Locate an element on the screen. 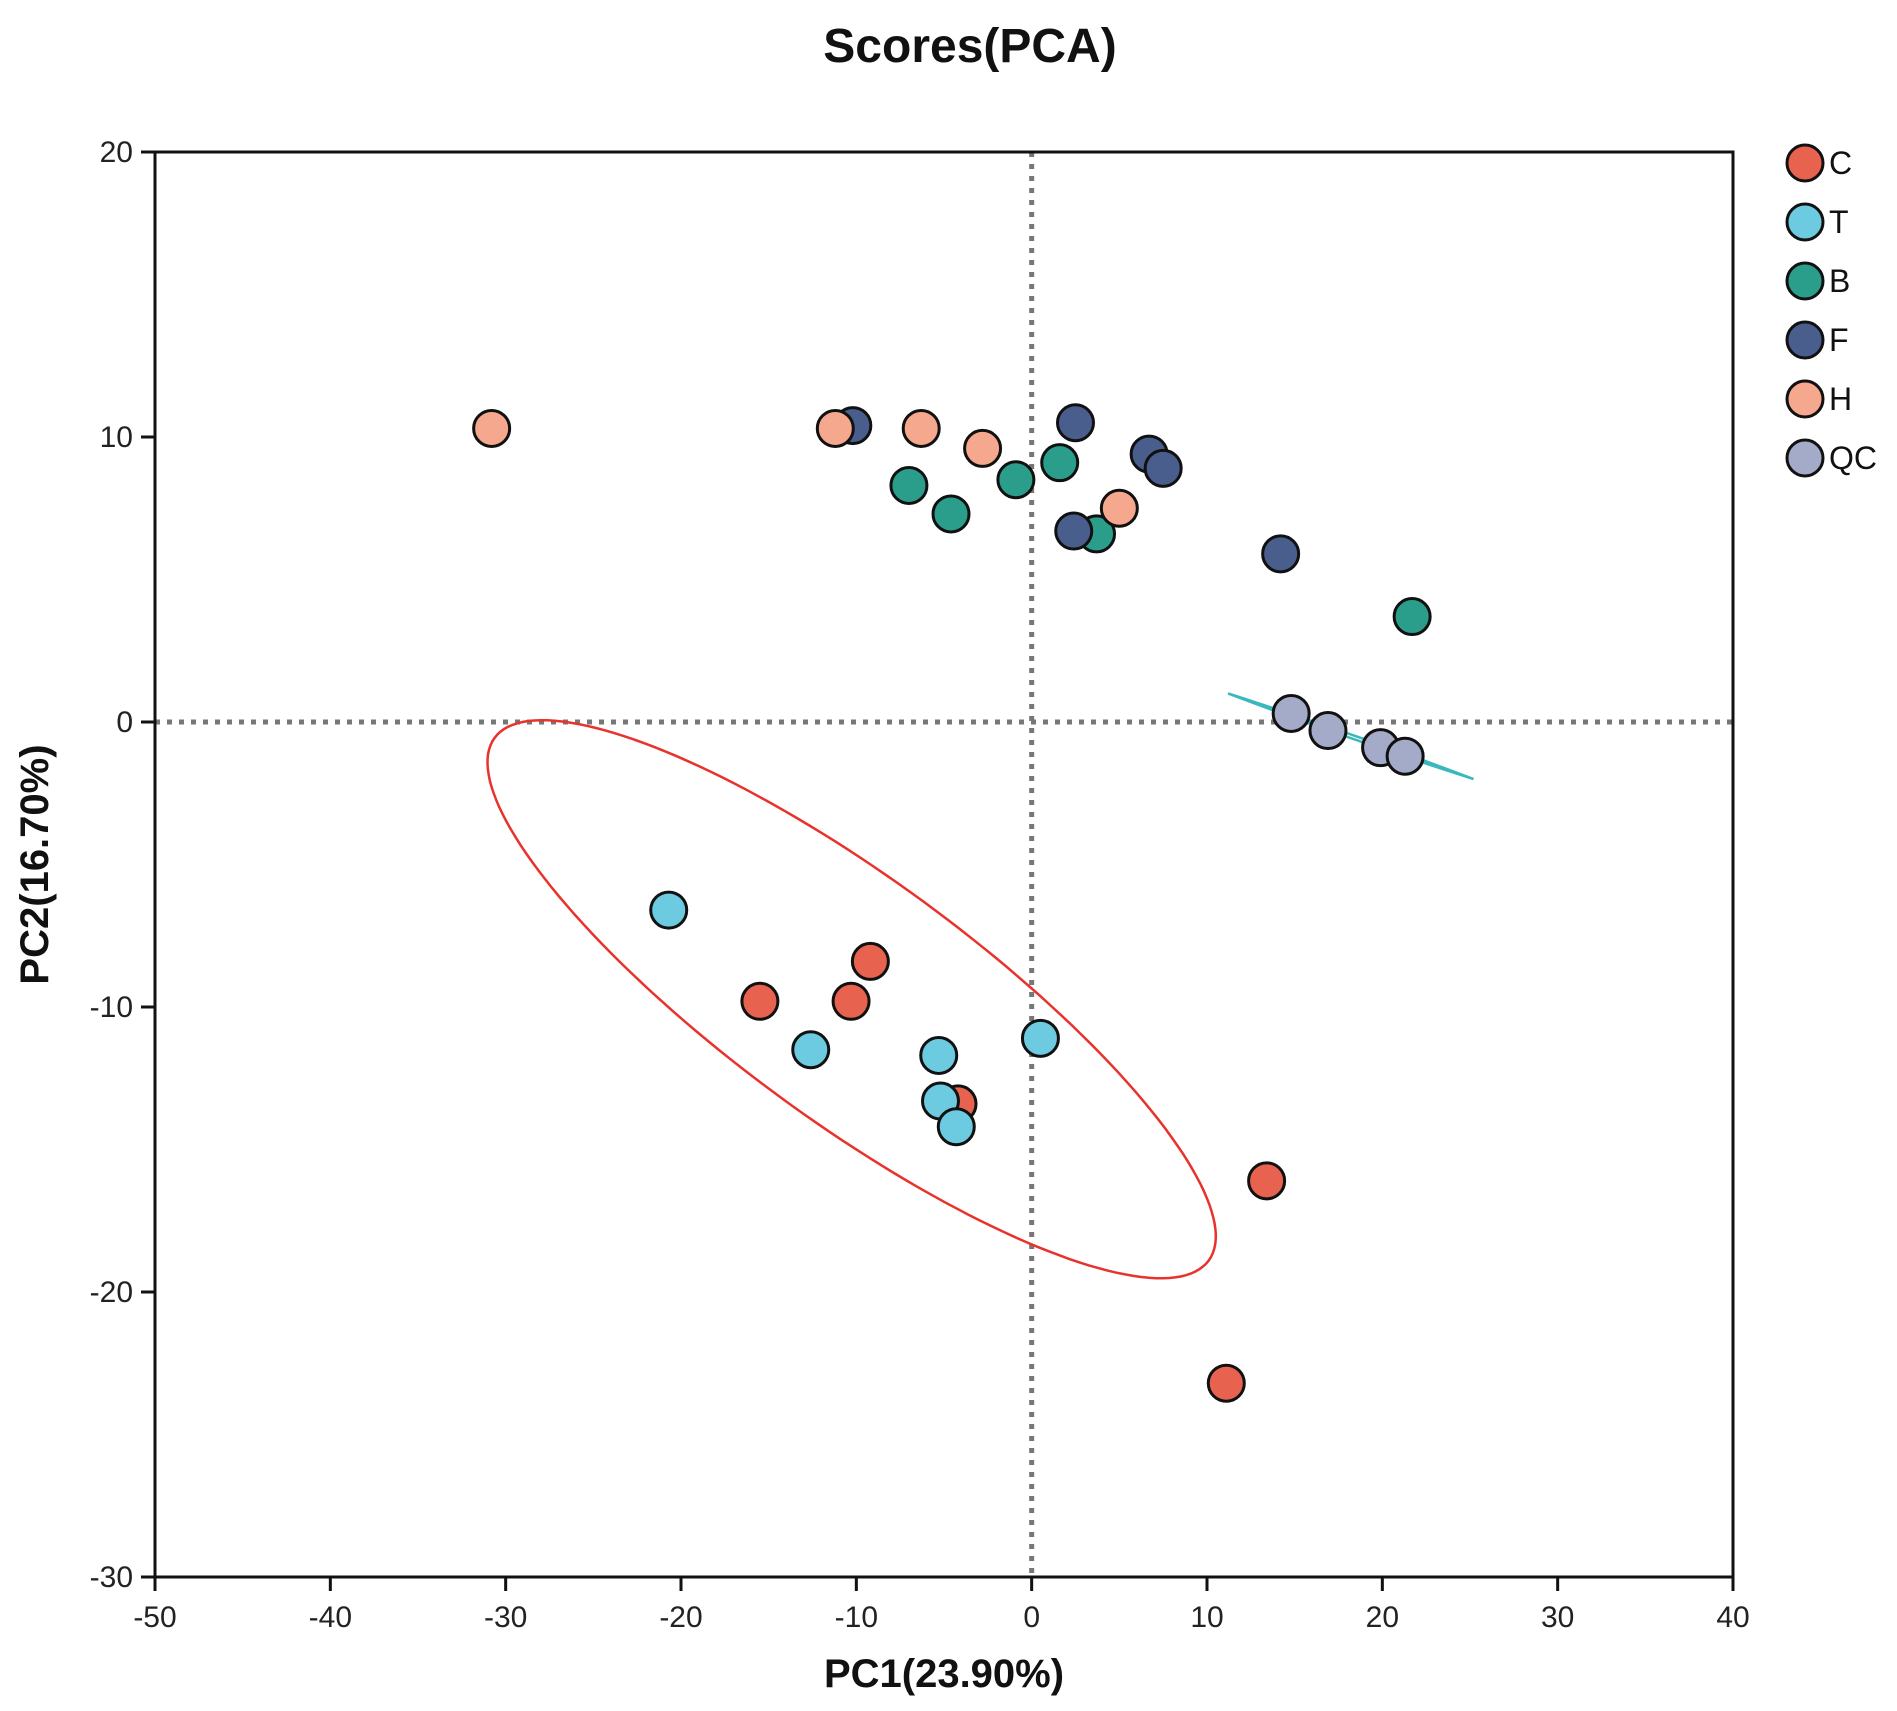  x-tick-label: -10 is located at coordinates (856, 1617).